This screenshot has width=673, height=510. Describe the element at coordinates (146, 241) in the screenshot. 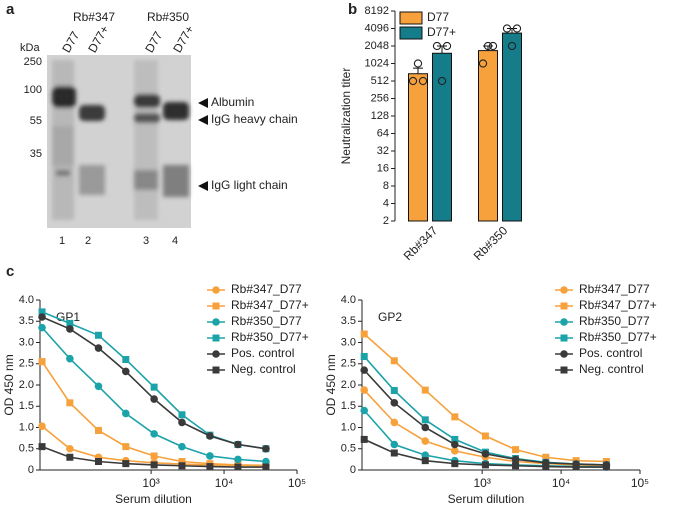

I see `lane-number: 3` at that location.